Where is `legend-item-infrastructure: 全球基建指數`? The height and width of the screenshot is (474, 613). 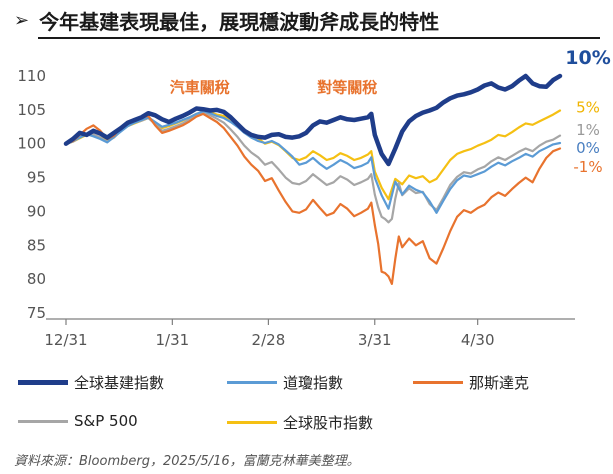 legend-item-infrastructure: 全球基建指數 is located at coordinates (91, 382).